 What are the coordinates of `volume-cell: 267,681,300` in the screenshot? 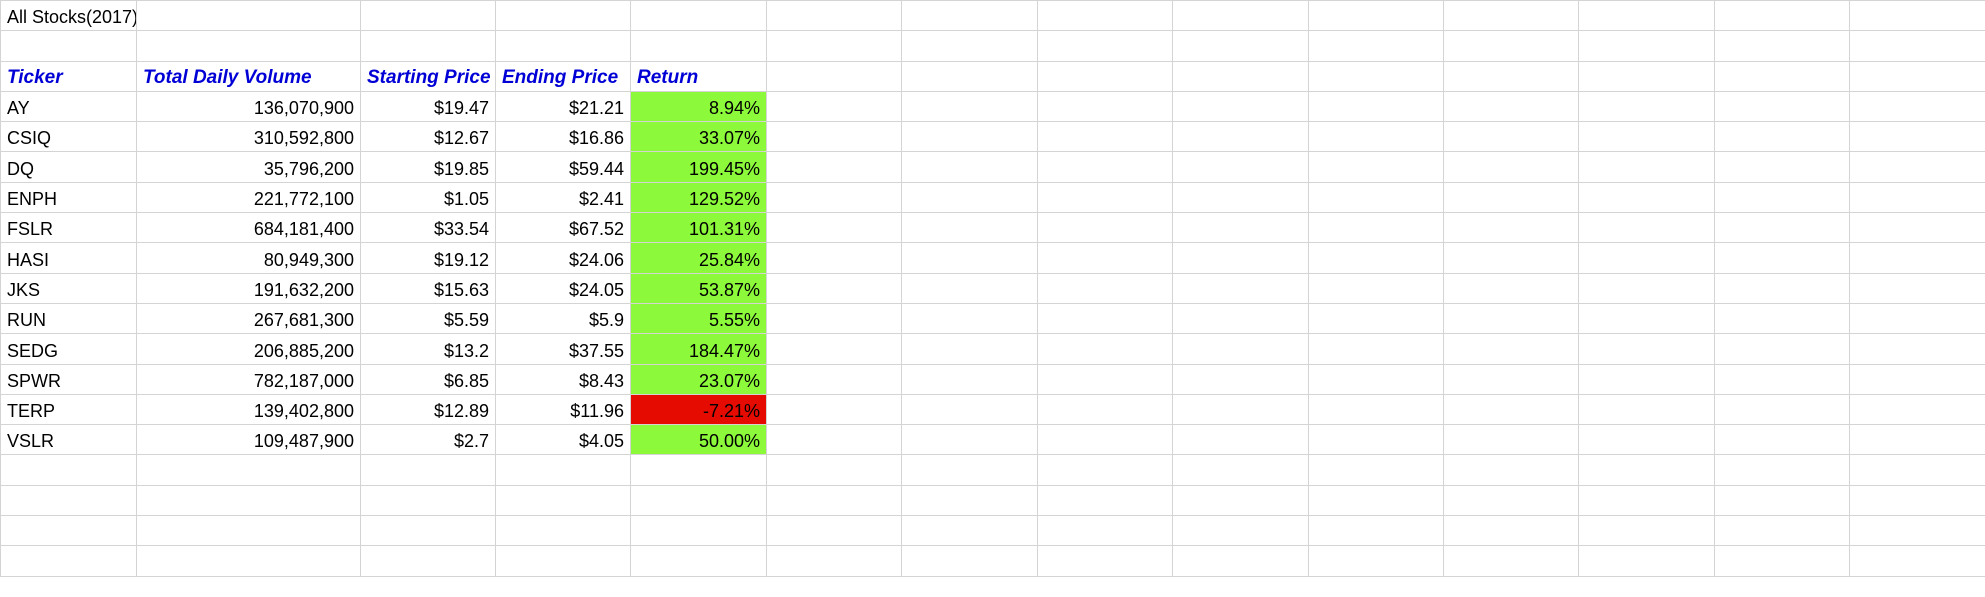 It's located at (248, 318).